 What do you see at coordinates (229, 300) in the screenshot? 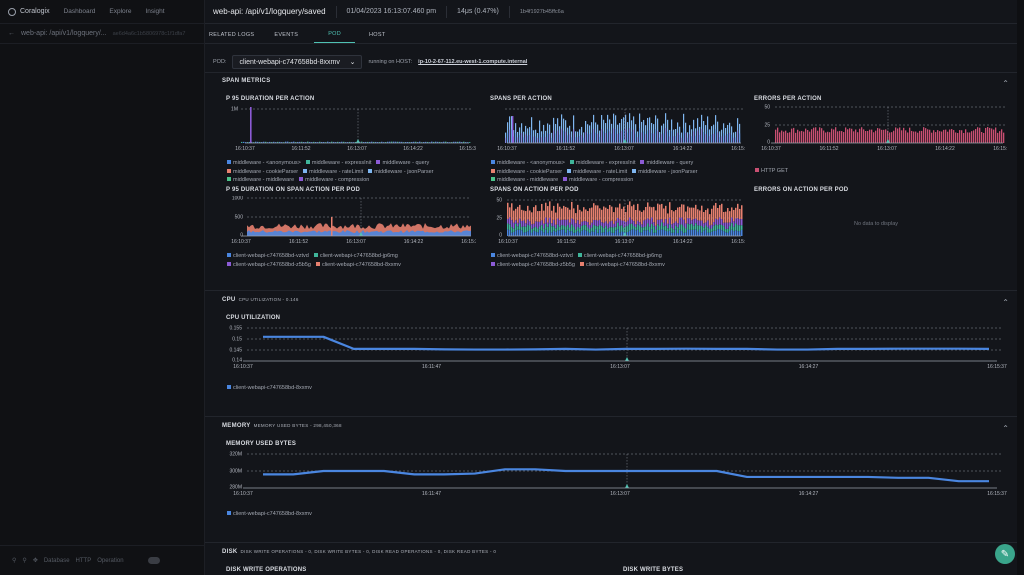
I see `cpu-title: CPU` at bounding box center [229, 300].